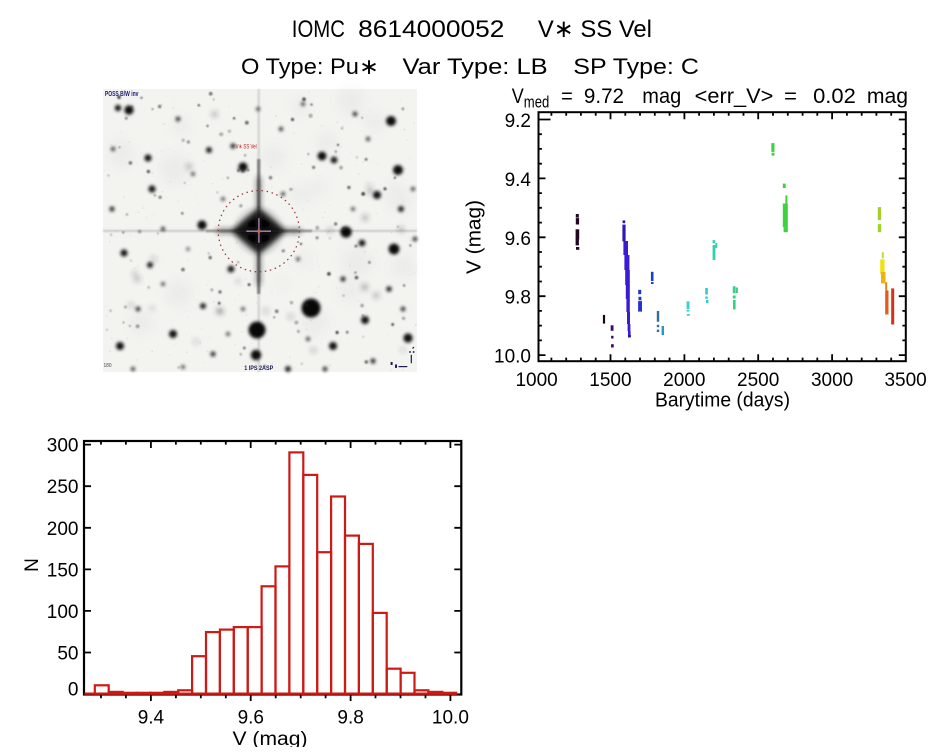 This screenshot has width=944, height=752. Describe the element at coordinates (67, 654) in the screenshot. I see `svg-text: 50` at that location.